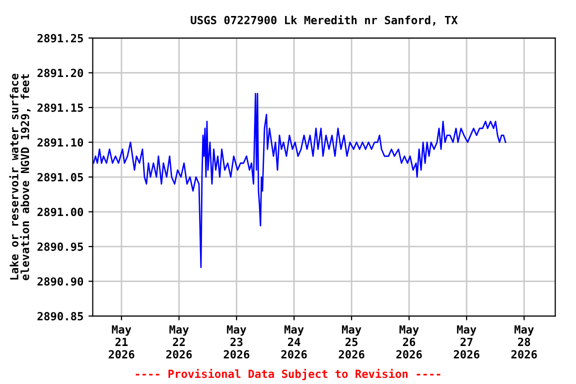 The width and height of the screenshot is (576, 384). What do you see at coordinates (61, 212) in the screenshot?
I see `y-tick-label: 2891.00` at bounding box center [61, 212].